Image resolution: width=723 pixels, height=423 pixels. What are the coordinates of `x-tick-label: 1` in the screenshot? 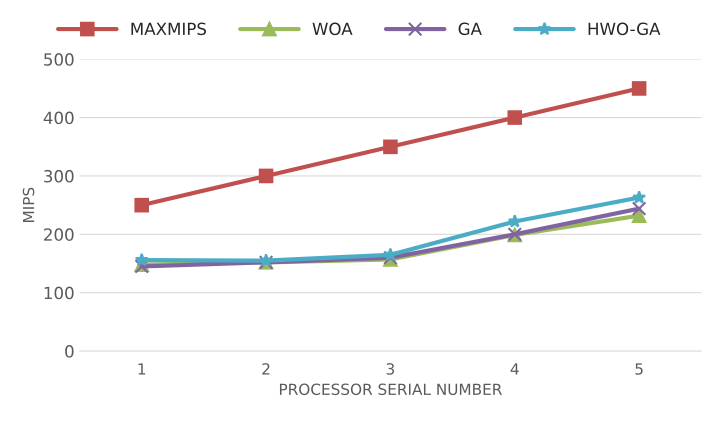 It's located at (142, 369).